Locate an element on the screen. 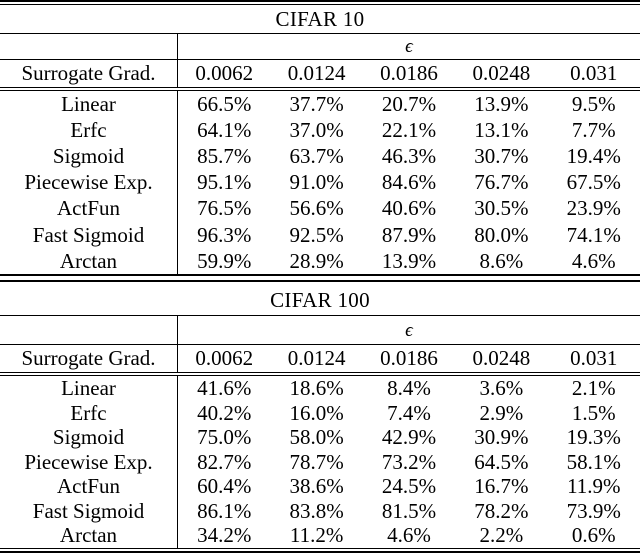 The width and height of the screenshot is (640, 558). accuracy-cell: 7.7% is located at coordinates (593, 129).